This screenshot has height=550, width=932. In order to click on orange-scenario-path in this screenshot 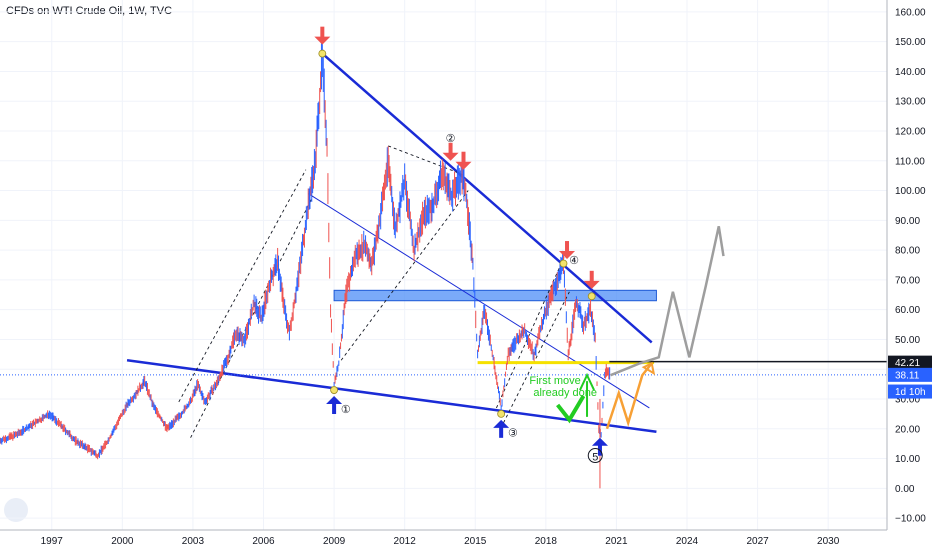, I will do `click(629, 396)`.